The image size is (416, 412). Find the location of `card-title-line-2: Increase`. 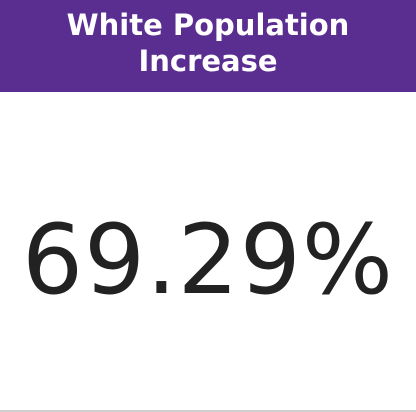

card-title-line-2: Increase is located at coordinates (208, 61).